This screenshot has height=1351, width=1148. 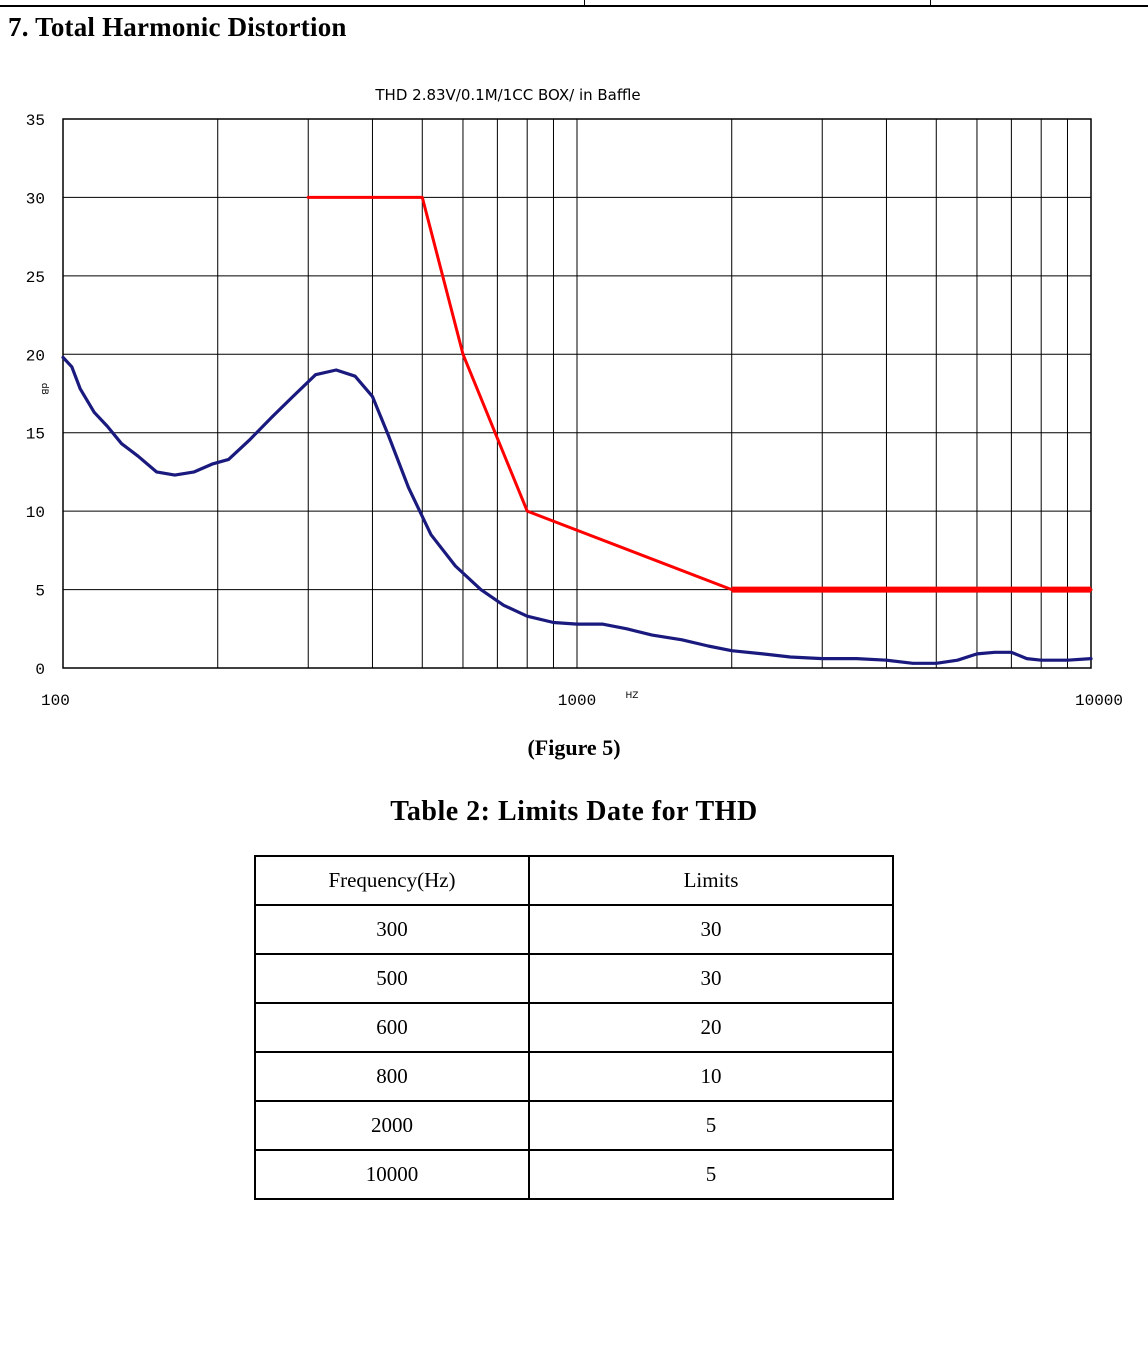 I want to click on section-title: 7. Total Harmonic Distortion, so click(x=177, y=27).